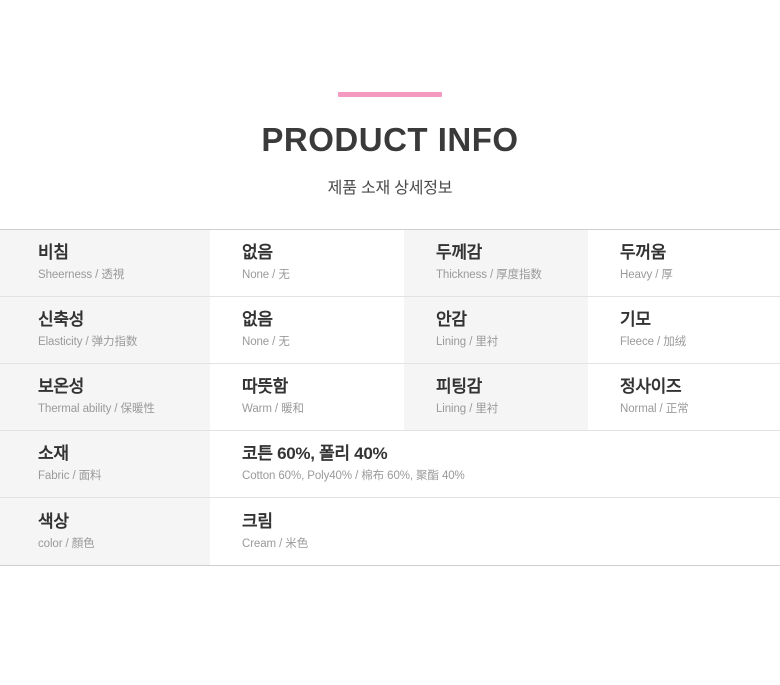  I want to click on page-subtitle: 제품 소재 상세정보, so click(390, 188).